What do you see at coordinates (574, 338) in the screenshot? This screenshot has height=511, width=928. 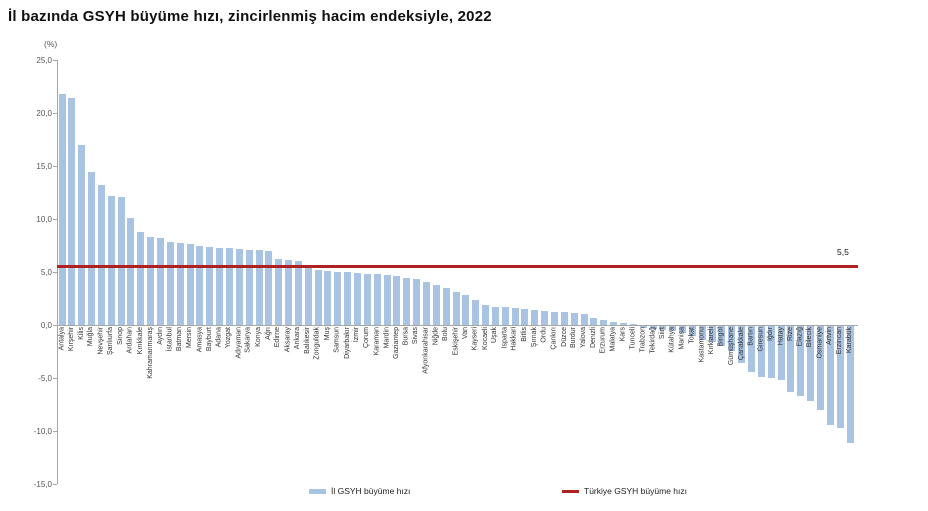 I see `x-axis-label: Burdur` at bounding box center [574, 338].